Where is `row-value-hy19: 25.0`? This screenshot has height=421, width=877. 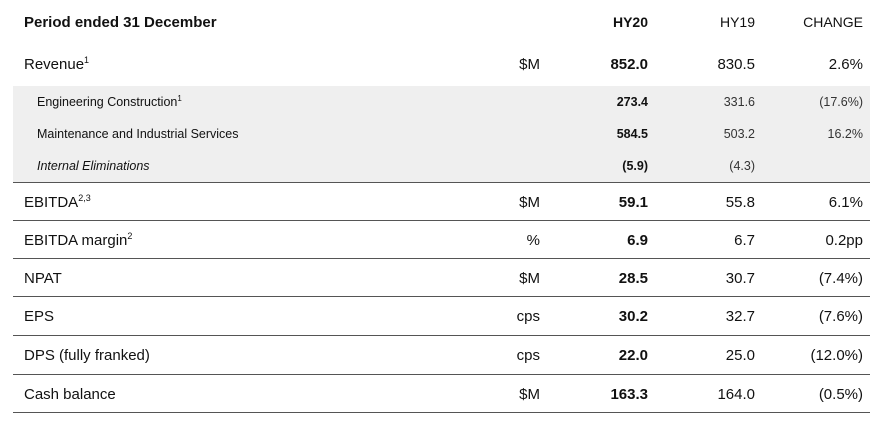
row-value-hy19: 25.0 is located at coordinates (740, 355).